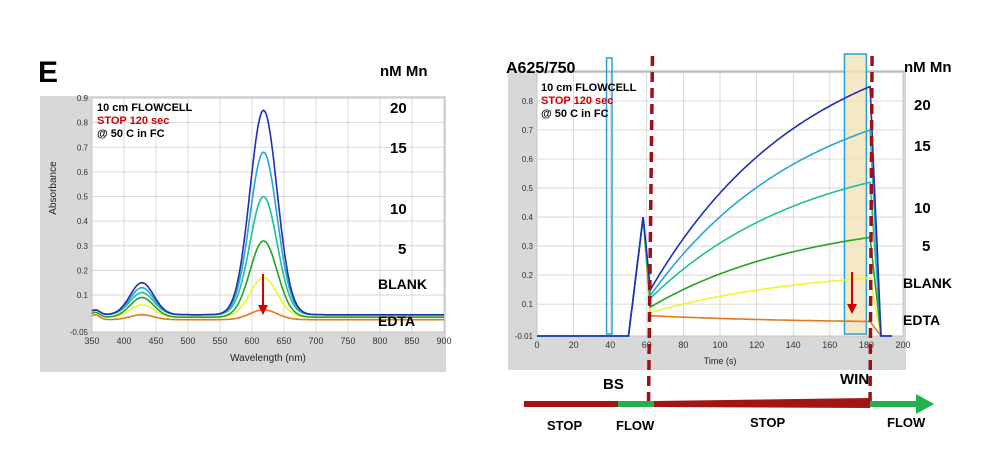  What do you see at coordinates (79, 332) in the screenshot?
I see `left-ytick-label: -0.05` at bounding box center [79, 332].